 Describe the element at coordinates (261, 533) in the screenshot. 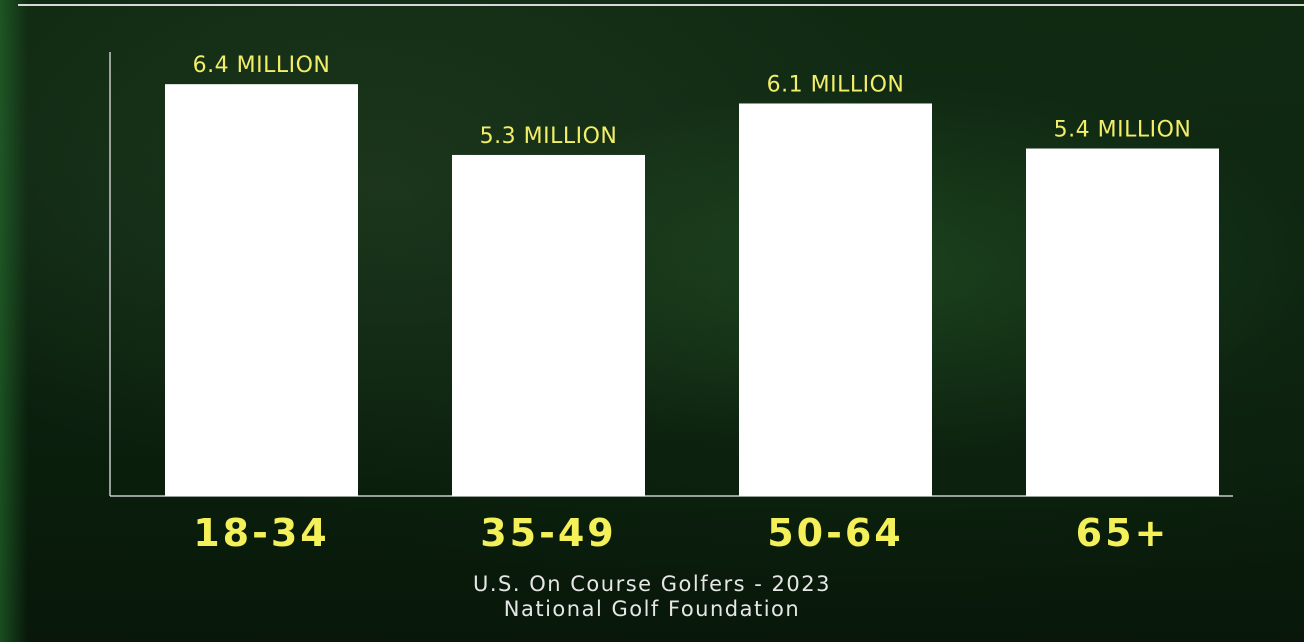

I see `category-label-18-34: 18-34` at that location.